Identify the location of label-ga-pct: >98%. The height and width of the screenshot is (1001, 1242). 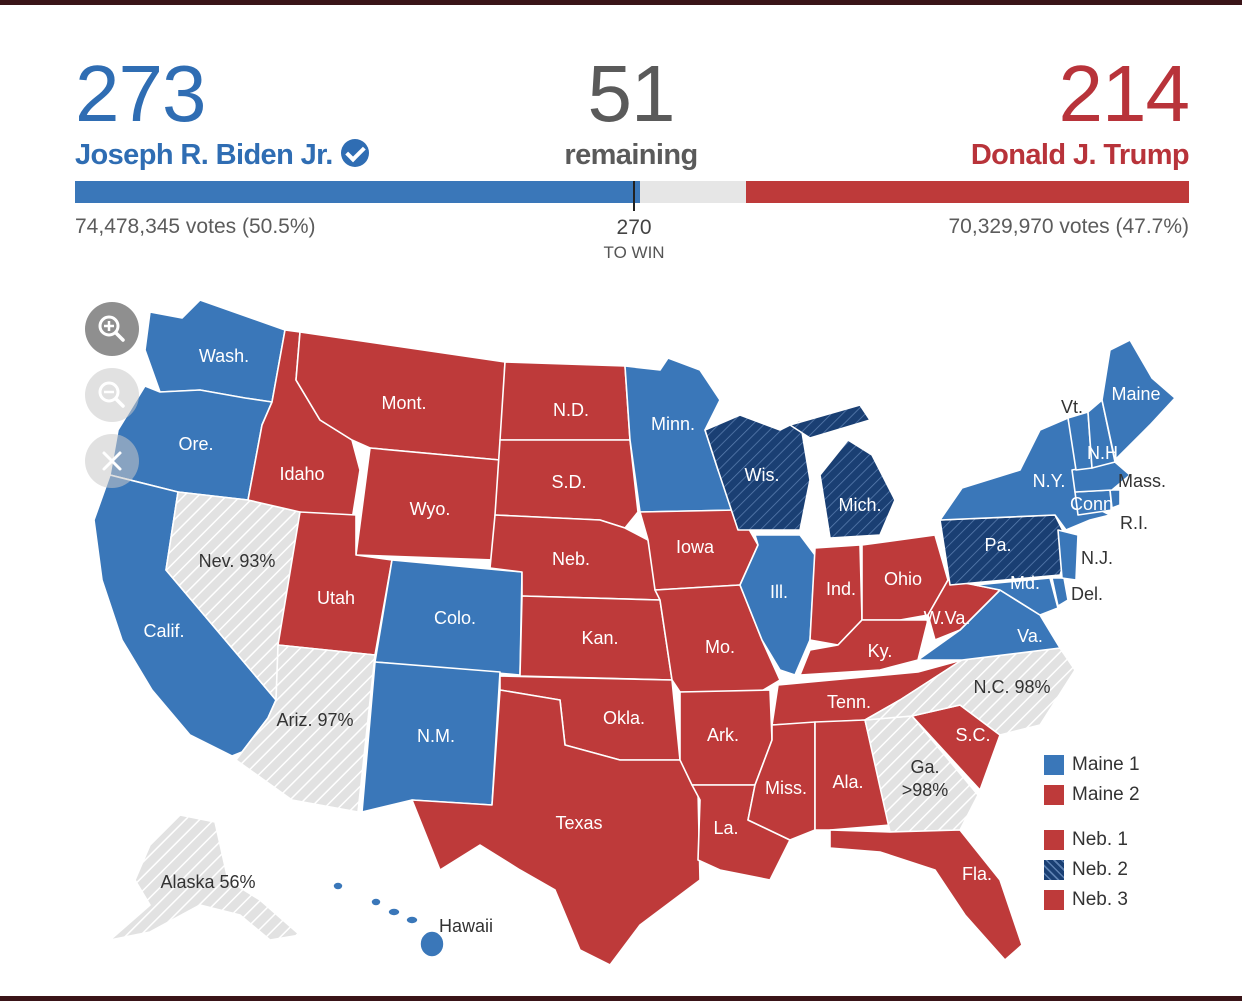
(925, 790).